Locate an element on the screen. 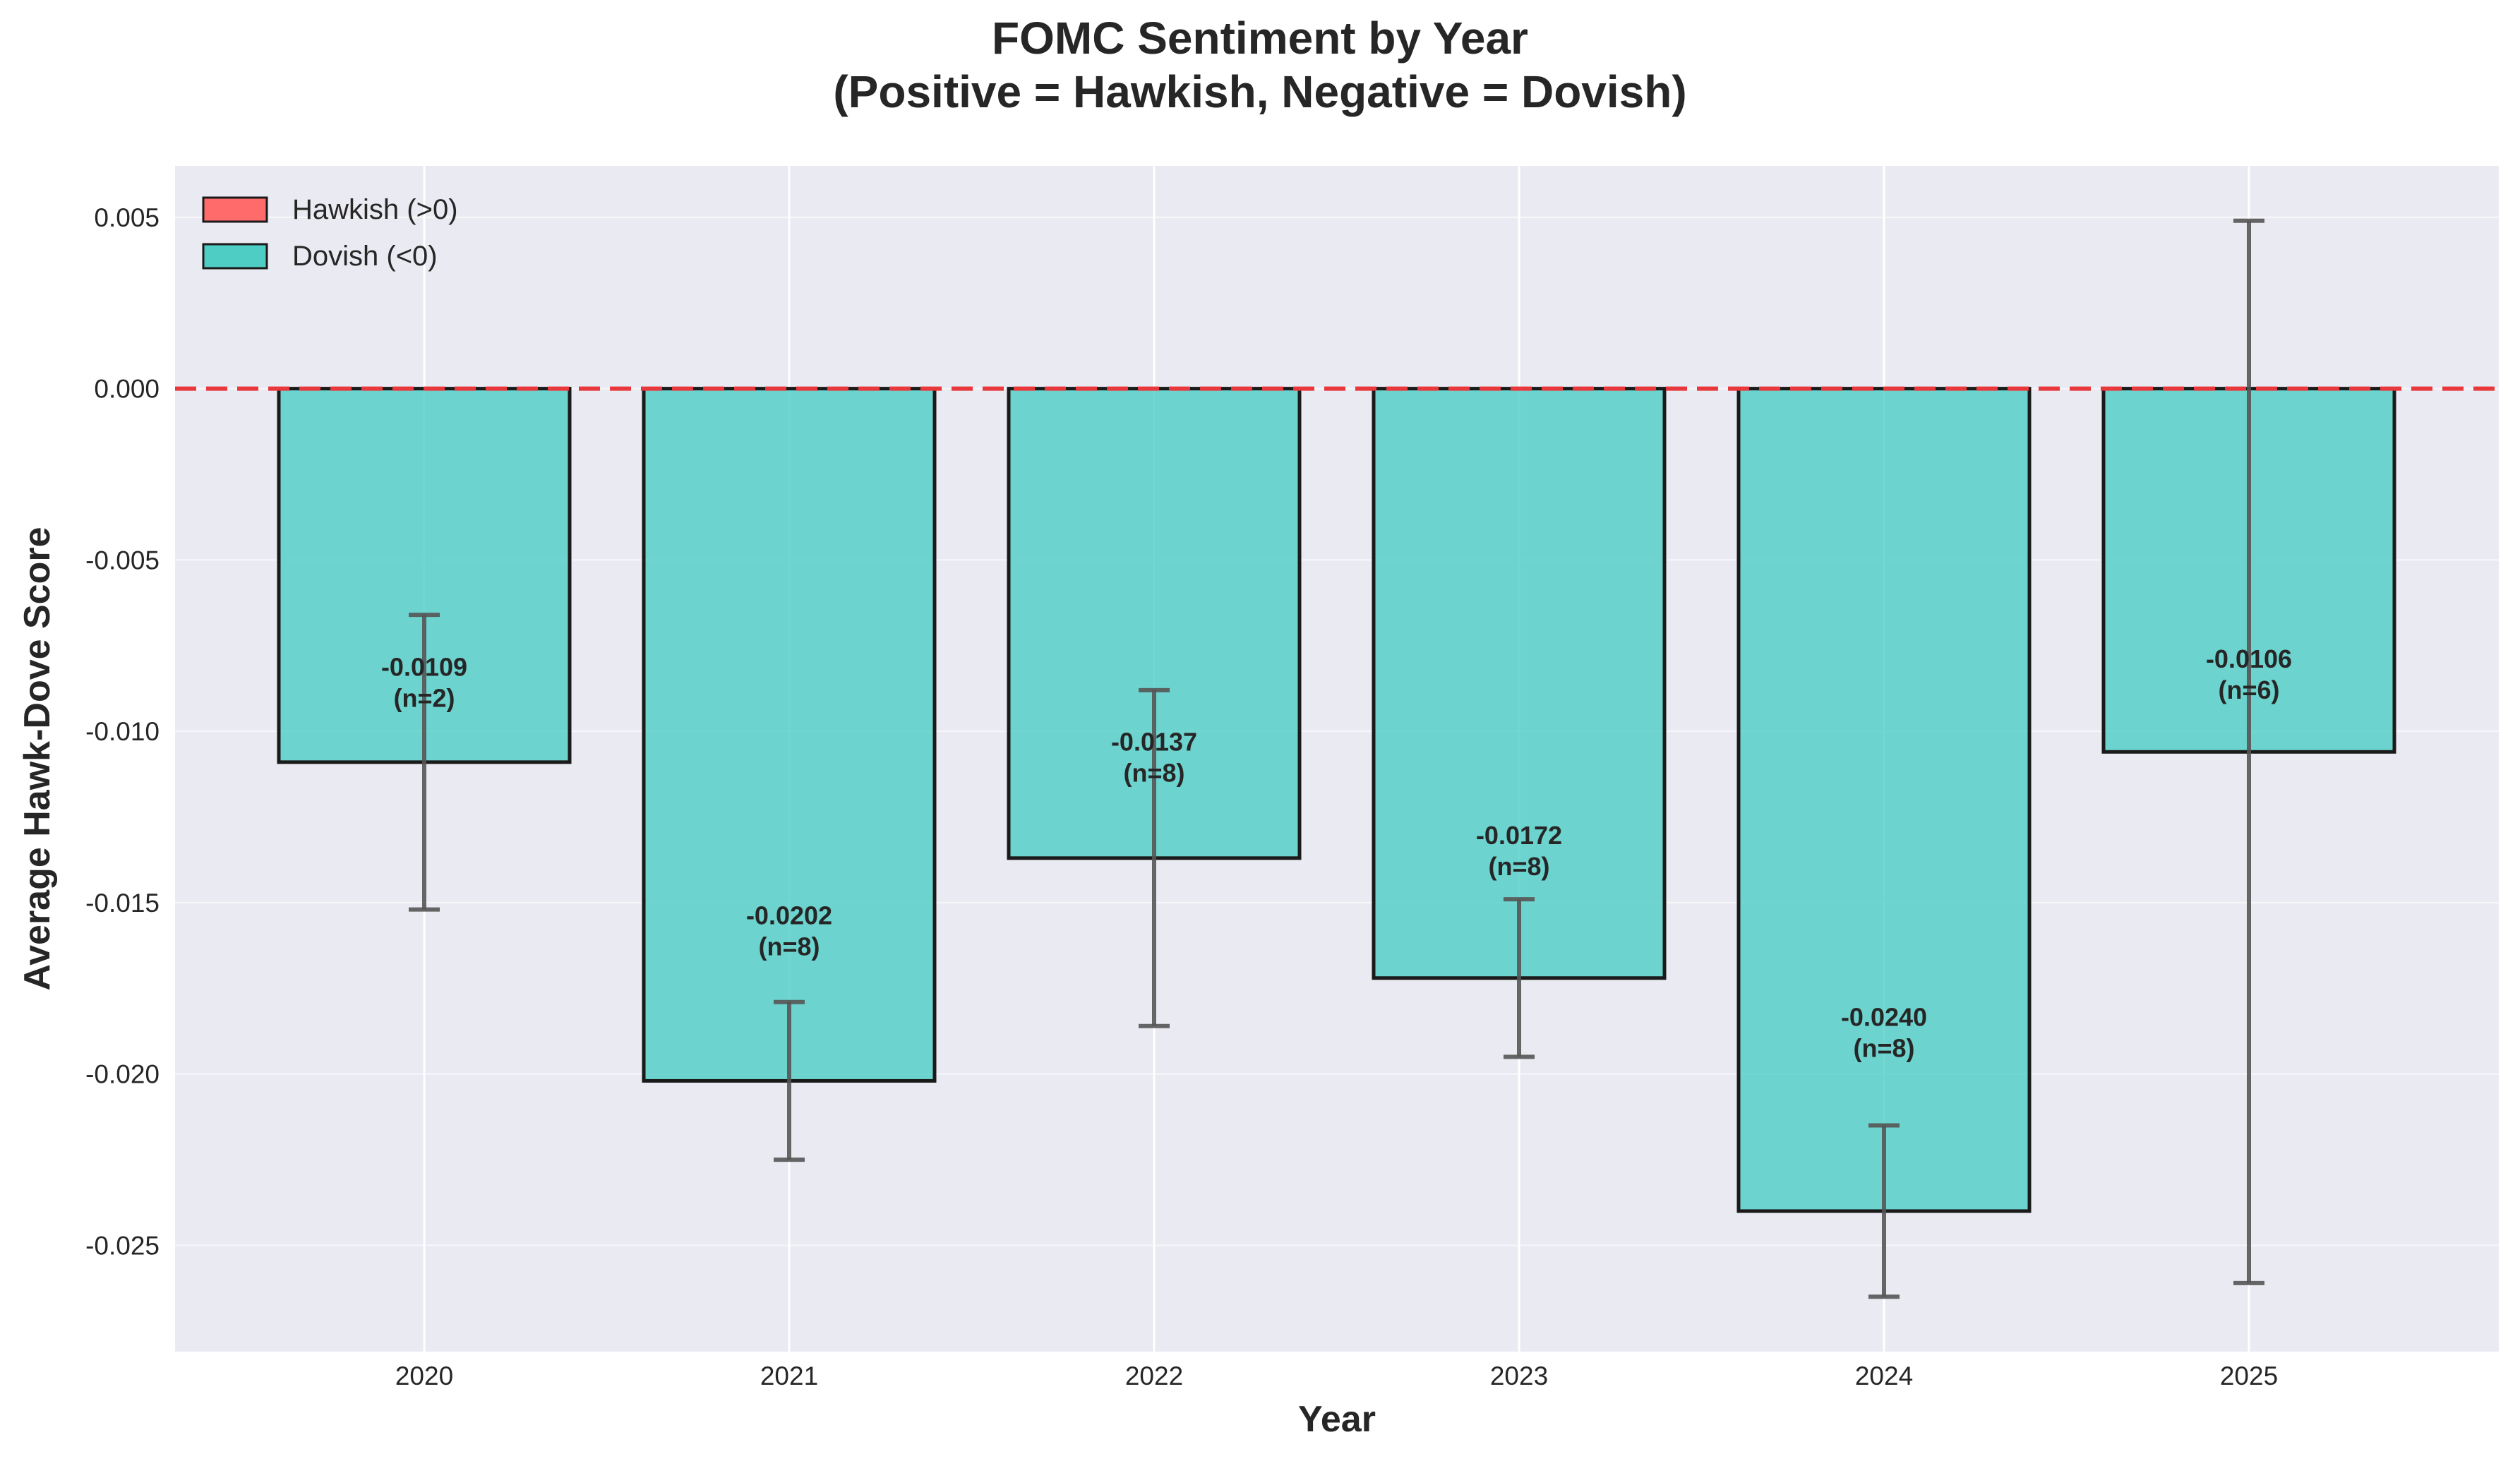 The height and width of the screenshot is (1461, 2520). y-tick-labels: 0.005 0.000 -0.005 -0.010 -0.015 -0.020 -0.025 is located at coordinates (123, 732).